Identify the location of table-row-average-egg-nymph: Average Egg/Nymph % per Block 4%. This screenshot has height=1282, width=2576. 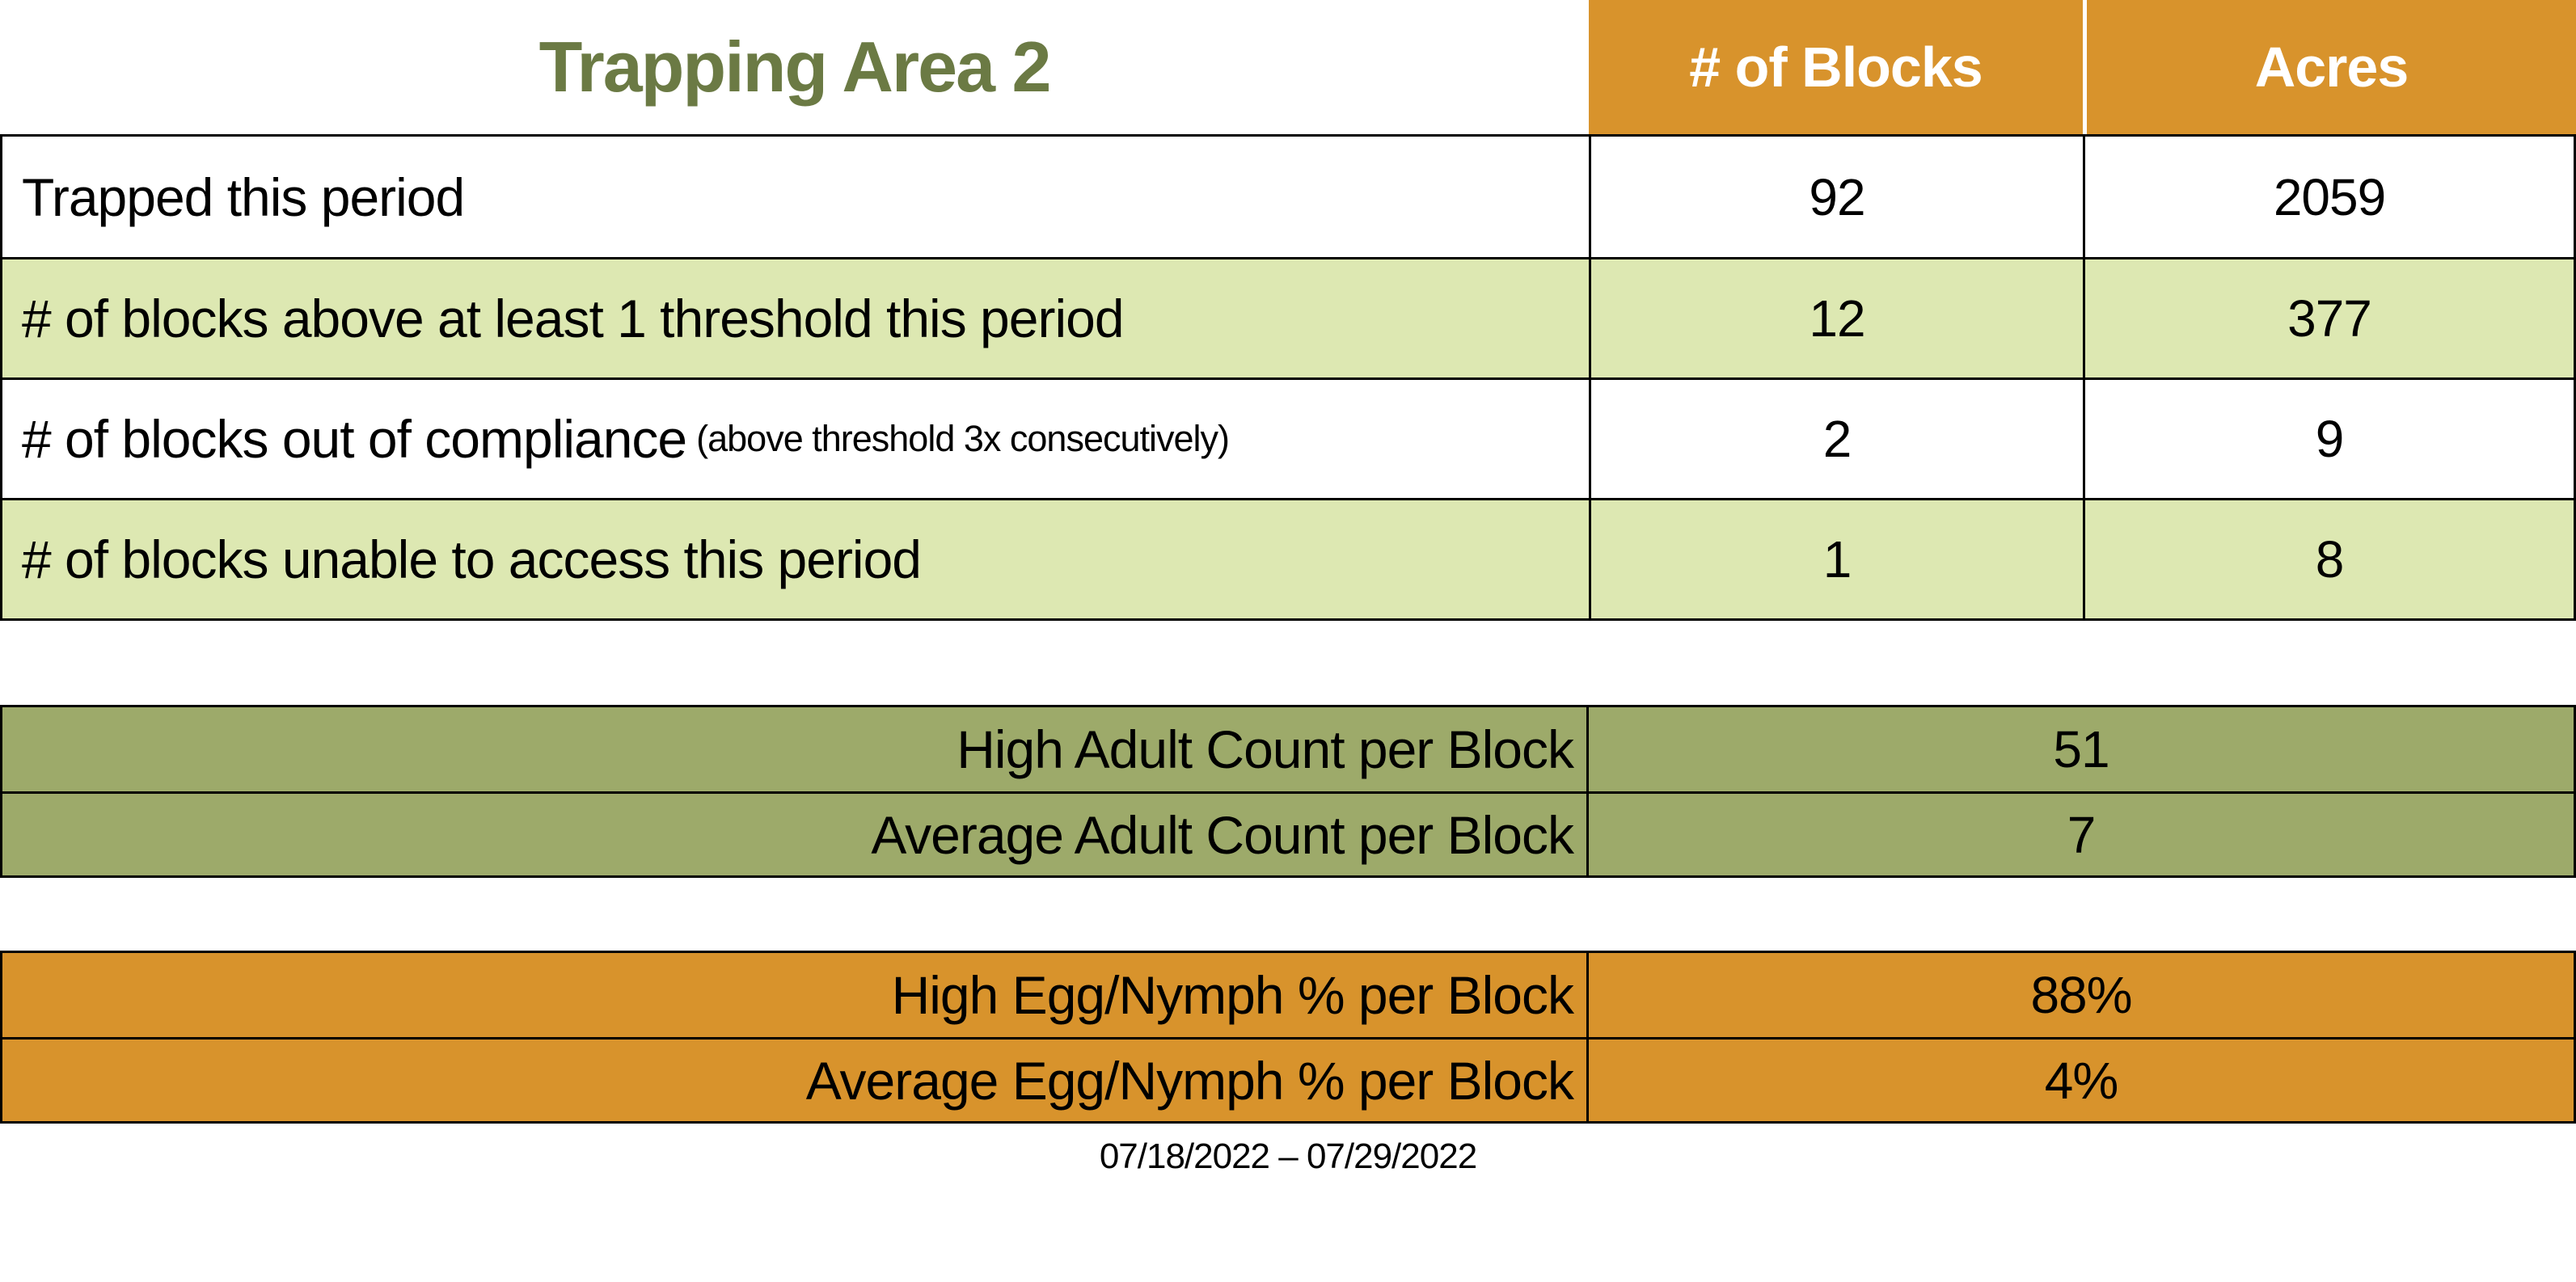
(1288, 1079).